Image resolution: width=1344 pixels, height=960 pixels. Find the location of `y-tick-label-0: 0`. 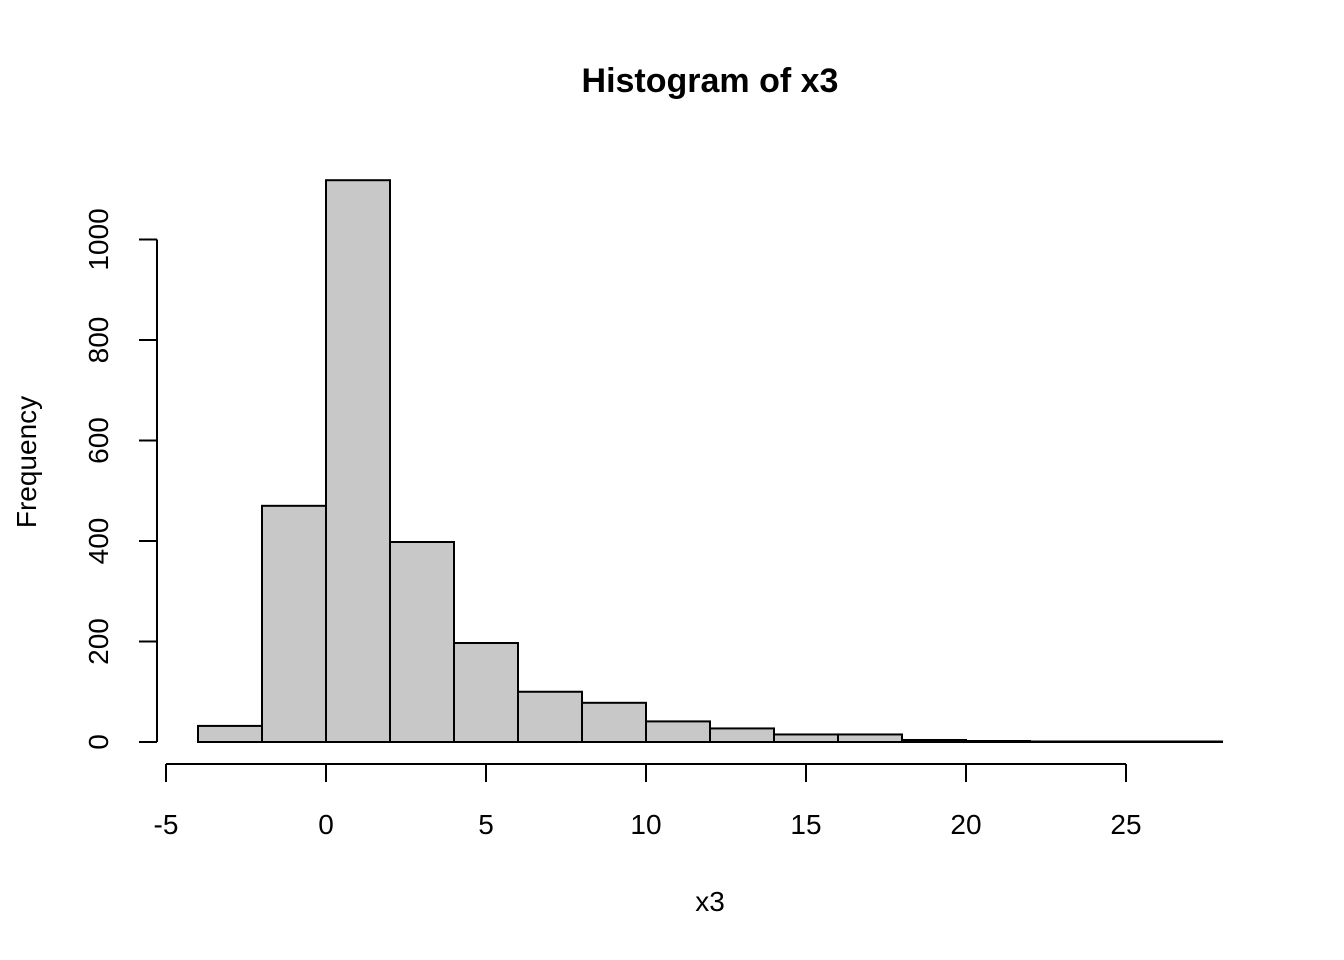

y-tick-label-0: 0 is located at coordinates (98, 742).